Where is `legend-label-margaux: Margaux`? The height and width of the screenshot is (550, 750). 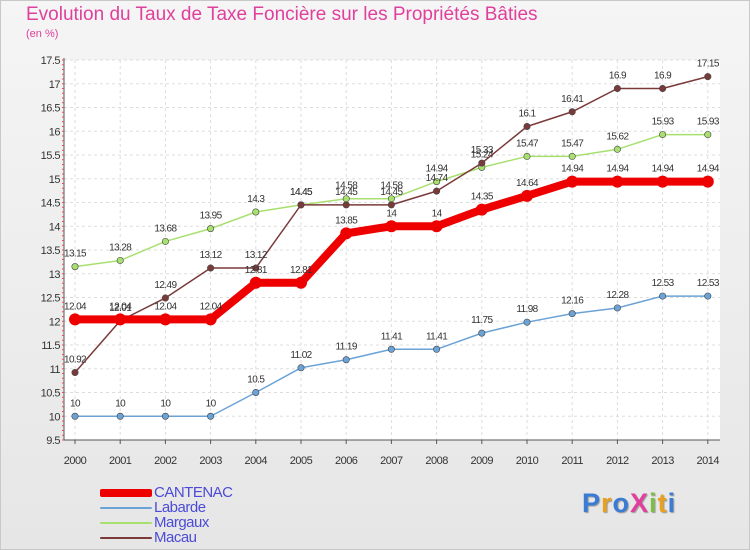
legend-label-margaux: Margaux is located at coordinates (181, 522).